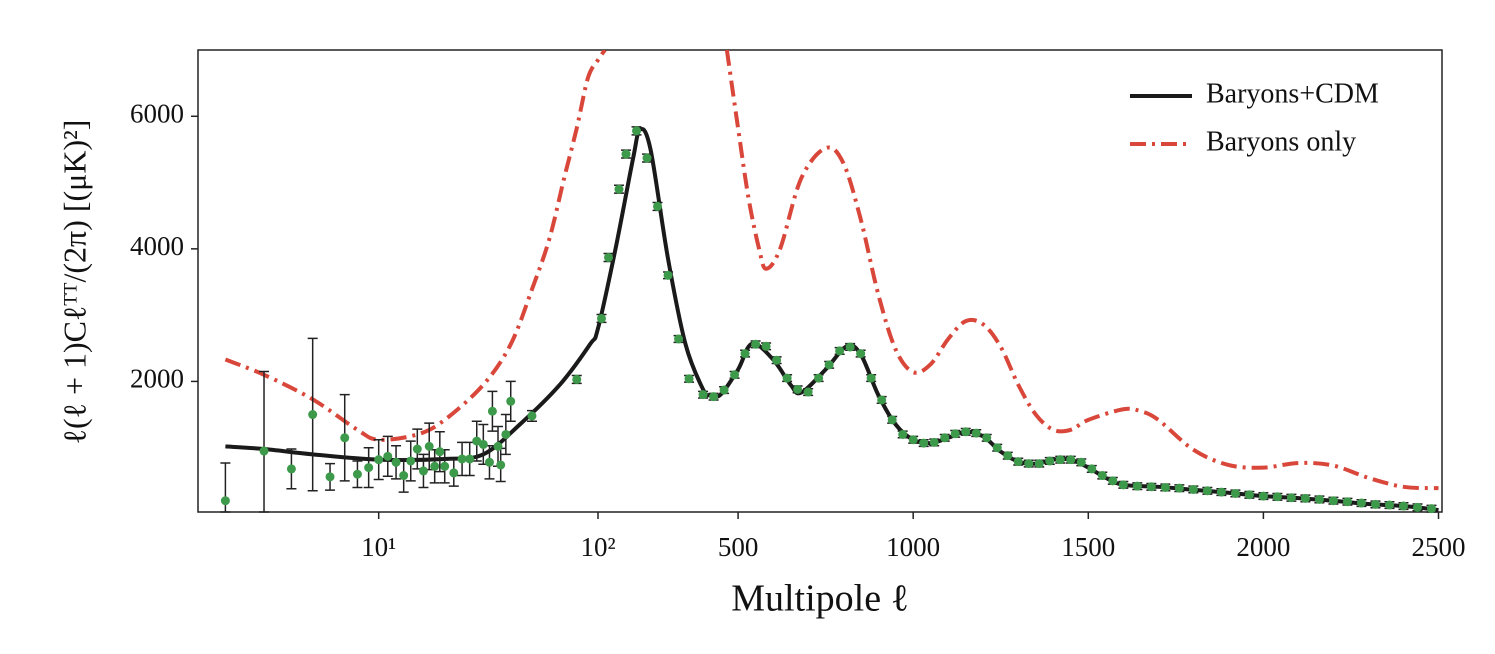 This screenshot has height=654, width=1495. I want to click on error-bar, so click(264, 441).